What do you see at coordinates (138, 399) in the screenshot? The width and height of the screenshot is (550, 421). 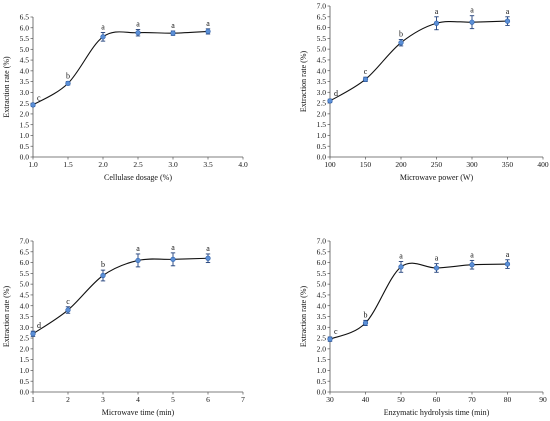 I see `x-tick-label: 4` at bounding box center [138, 399].